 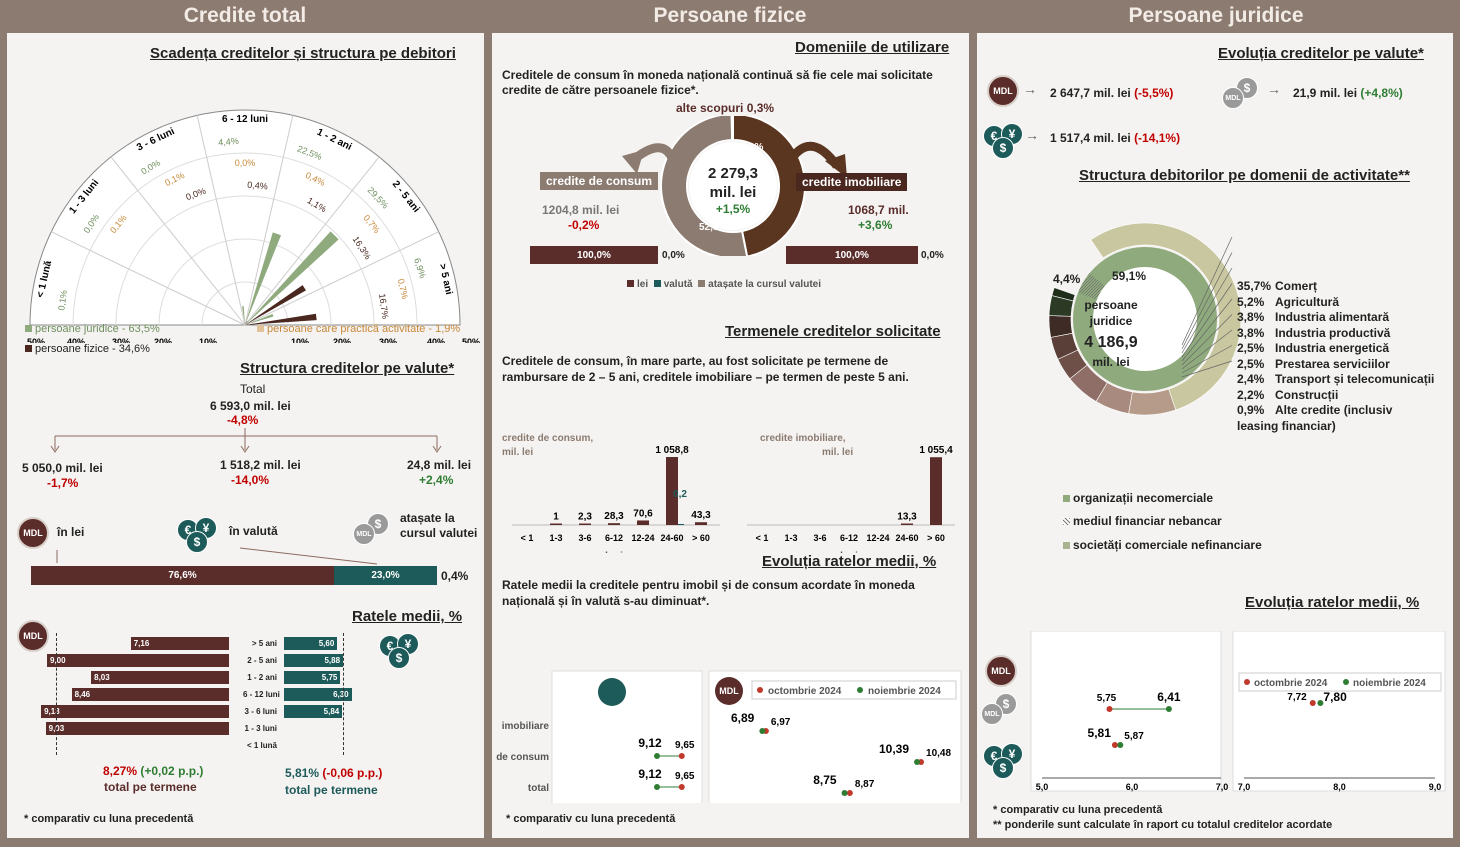 What do you see at coordinates (228, 142) in the screenshot?
I see `sector-value: 4,4%` at bounding box center [228, 142].